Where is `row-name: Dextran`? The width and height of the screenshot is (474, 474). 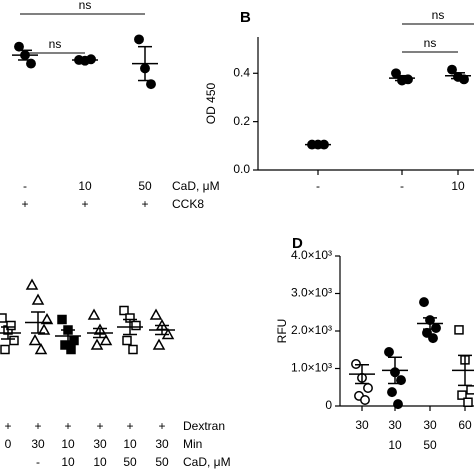
row-name: Dextran is located at coordinates (204, 426).